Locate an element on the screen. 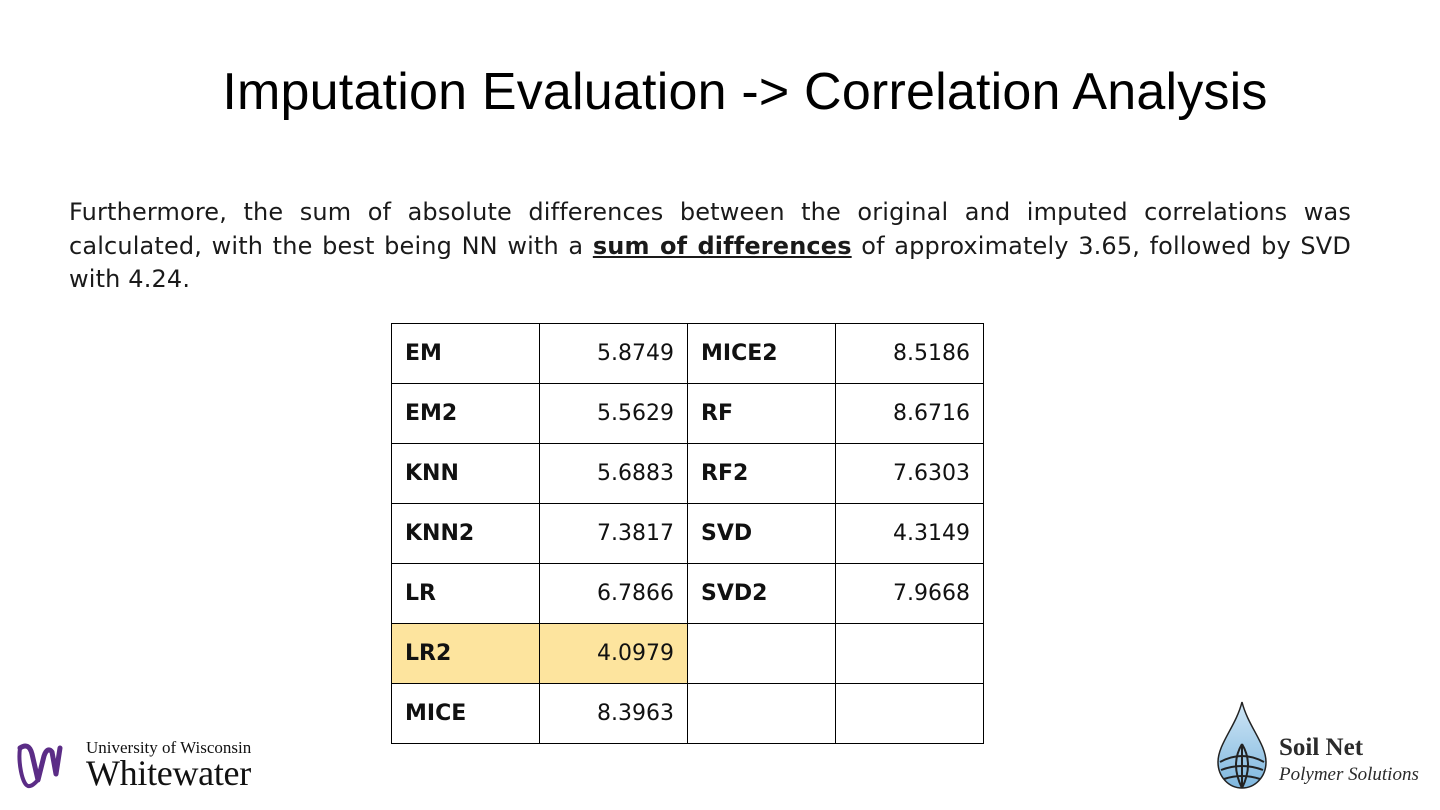 Image resolution: width=1440 pixels, height=810 pixels. method-label: MICE is located at coordinates (465, 713).